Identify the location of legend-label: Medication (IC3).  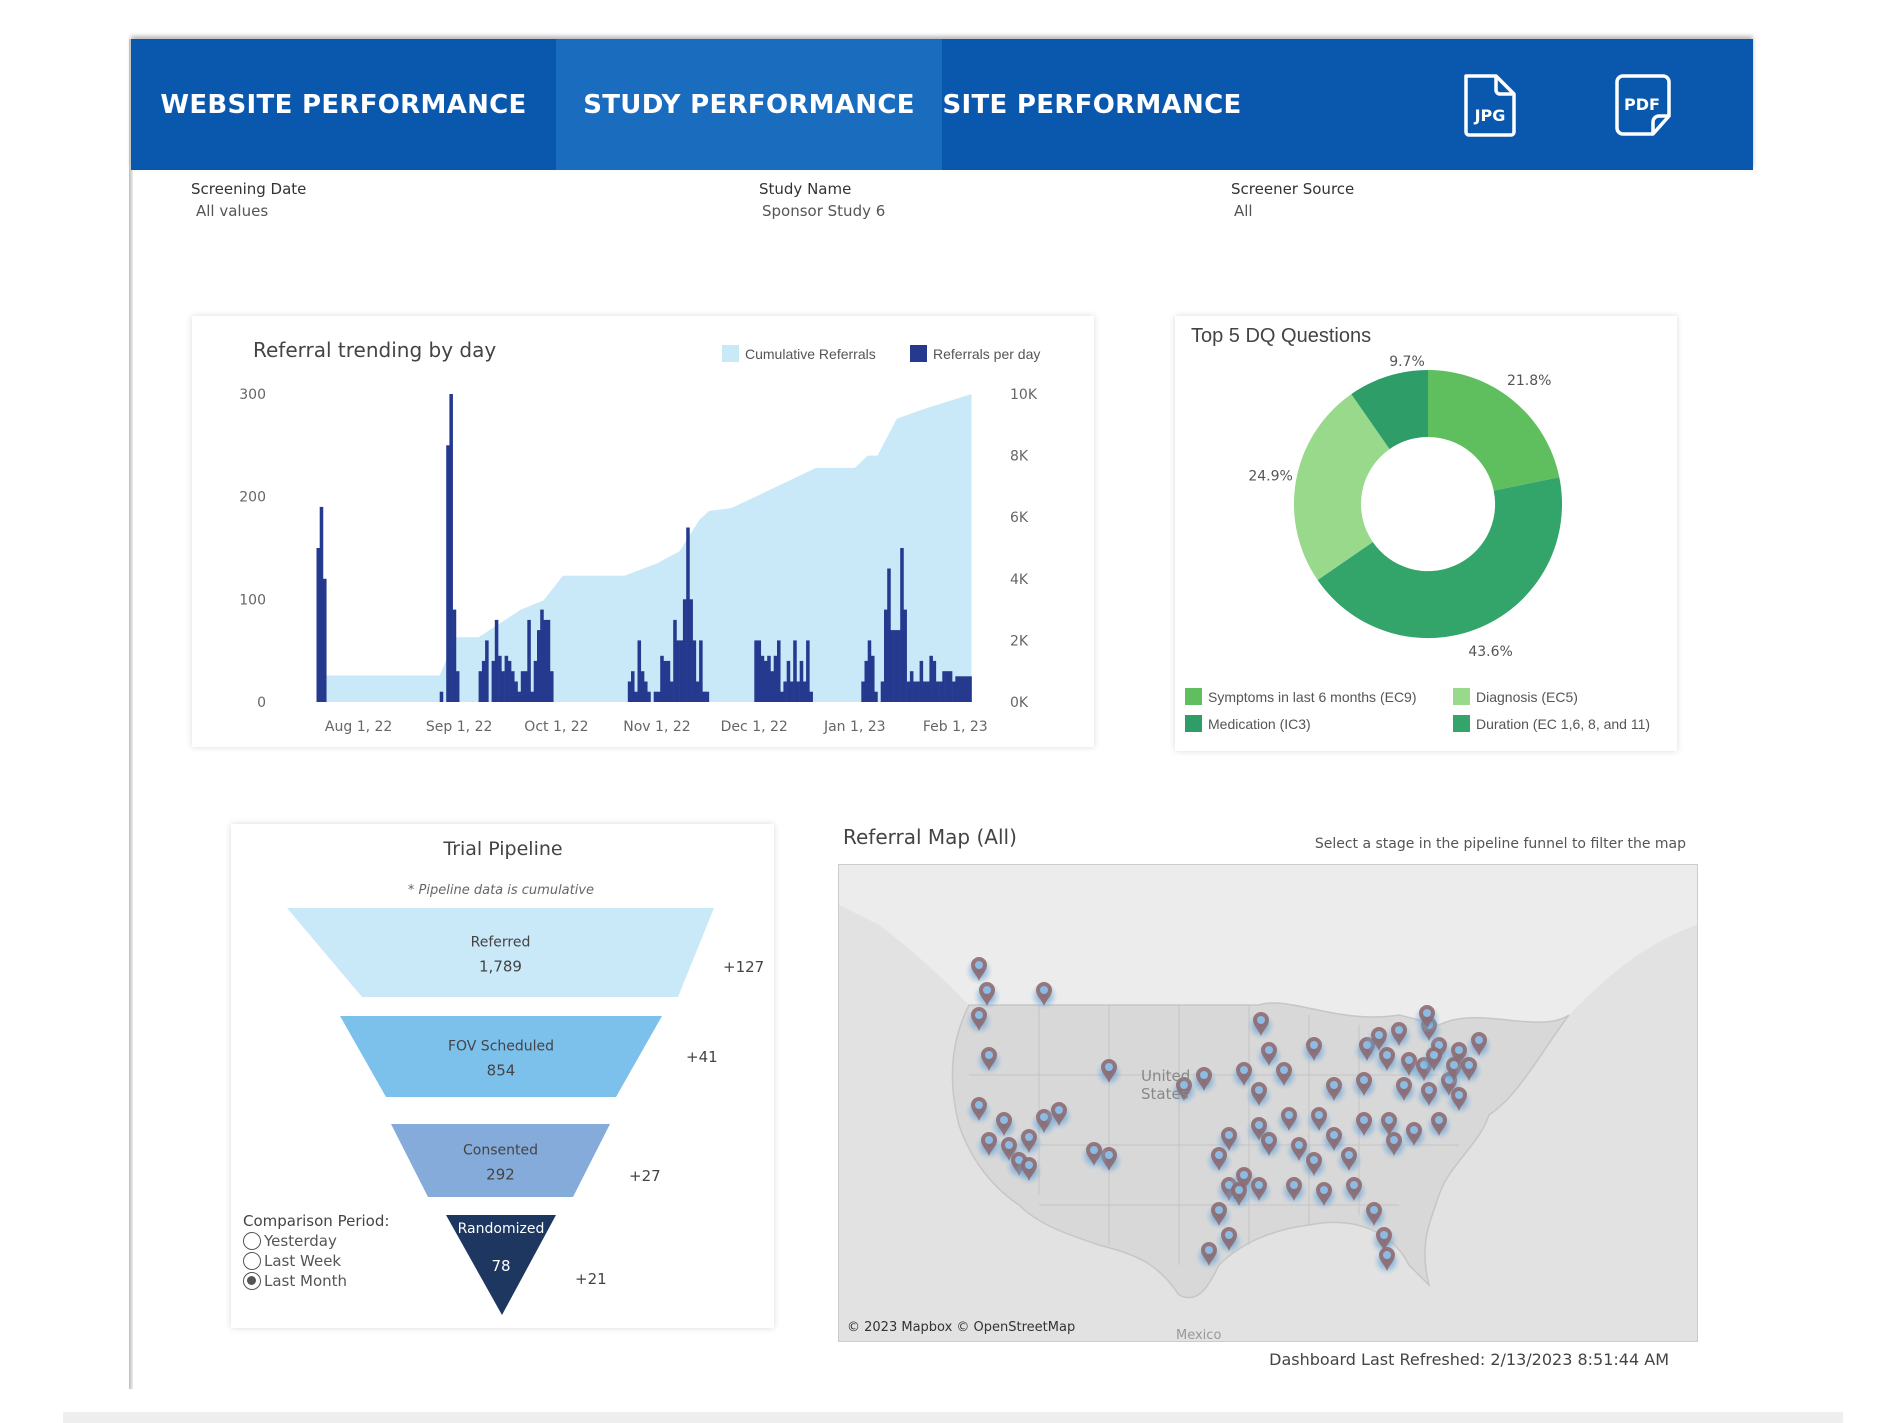
(1259, 724).